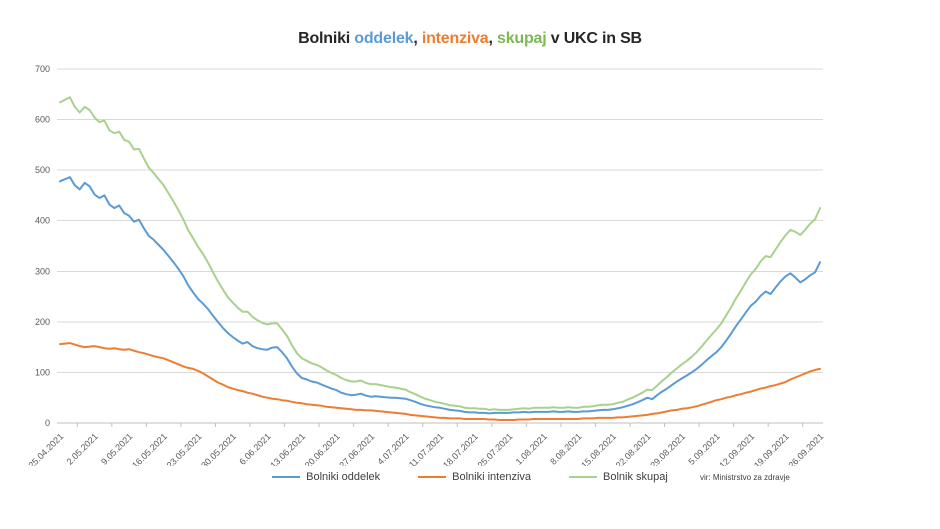  Describe the element at coordinates (384, 38) in the screenshot. I see `title-part-oddelek: oddelek` at that location.